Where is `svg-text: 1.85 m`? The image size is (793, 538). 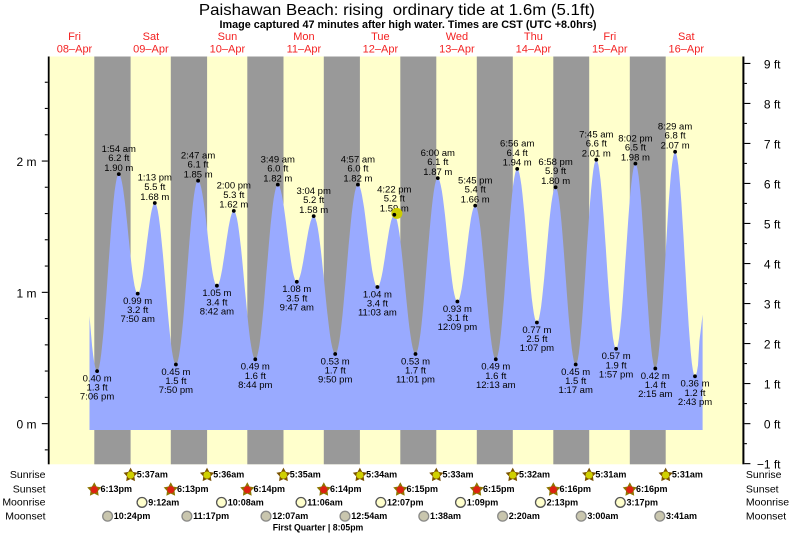 svg-text: 1.85 m is located at coordinates (198, 175).